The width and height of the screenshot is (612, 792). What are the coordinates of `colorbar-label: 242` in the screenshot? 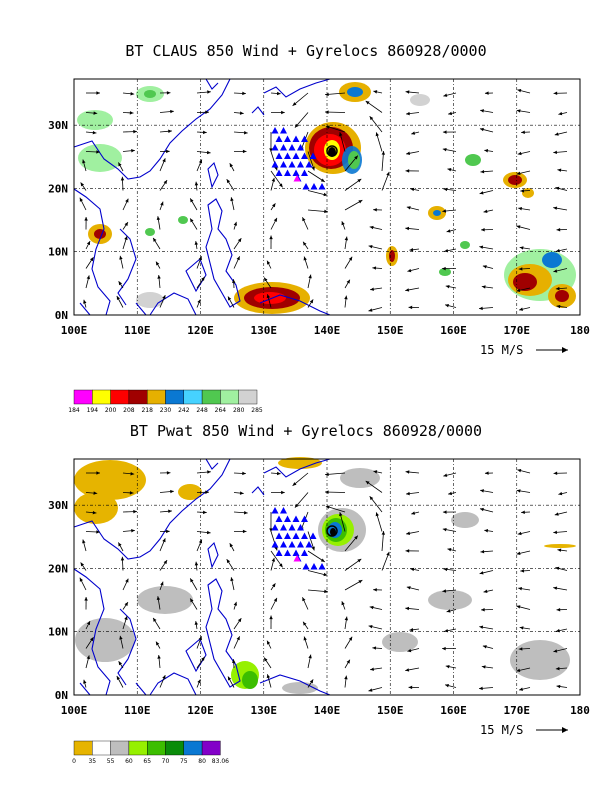 It's located at (184, 410).